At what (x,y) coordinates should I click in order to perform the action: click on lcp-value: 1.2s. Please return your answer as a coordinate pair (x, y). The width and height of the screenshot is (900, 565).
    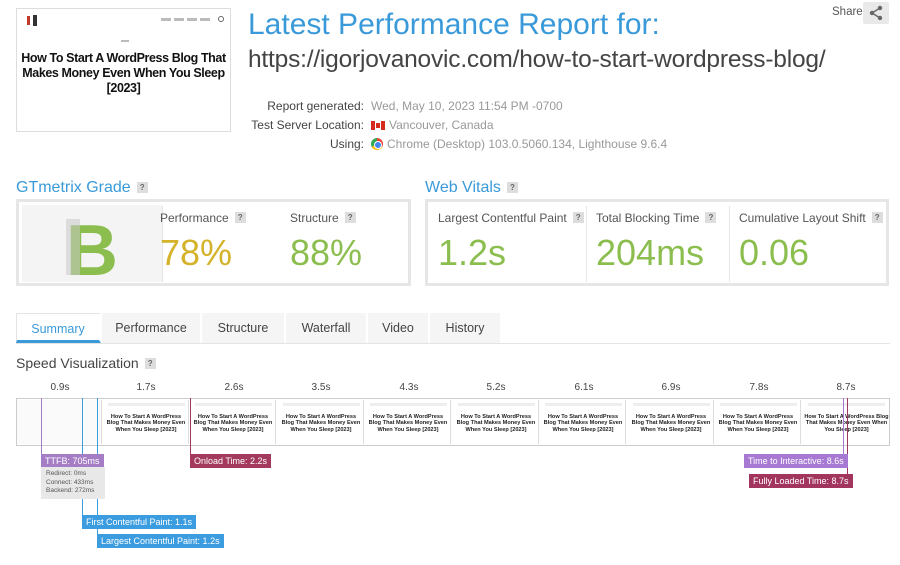
    Looking at the image, I should click on (472, 252).